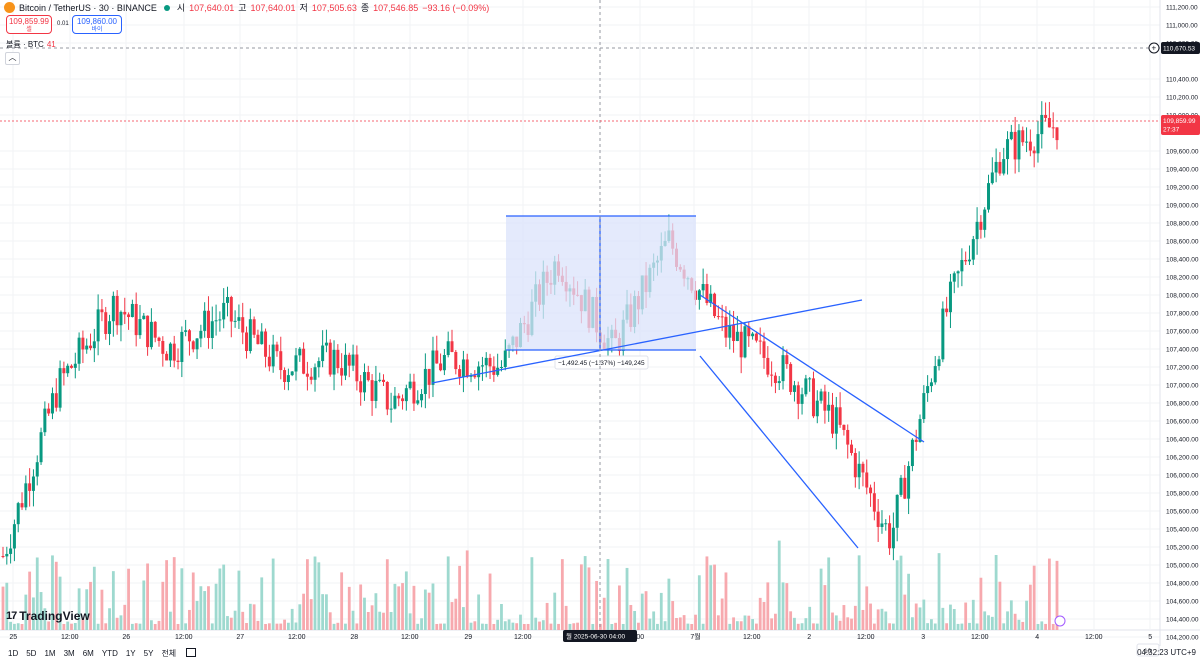 The height and width of the screenshot is (659, 1200). Describe the element at coordinates (1182, 530) in the screenshot. I see `price-tick: 105,400.00` at that location.